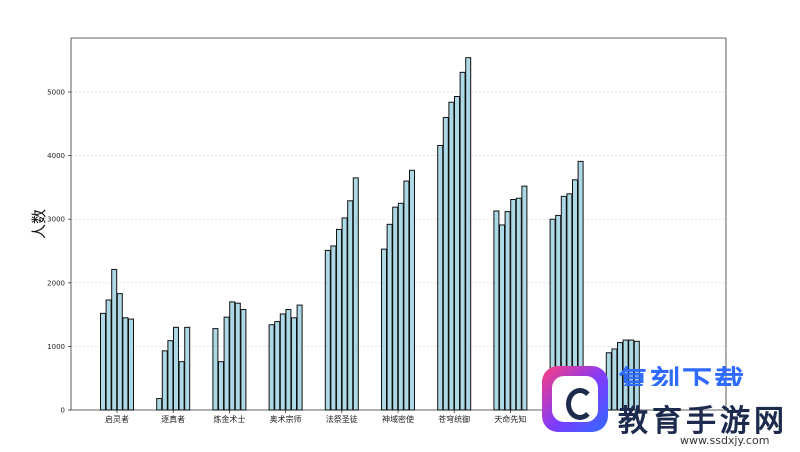 This screenshot has height=452, width=800. What do you see at coordinates (117, 419) in the screenshot?
I see `x-tick-label: 启灵者` at bounding box center [117, 419].